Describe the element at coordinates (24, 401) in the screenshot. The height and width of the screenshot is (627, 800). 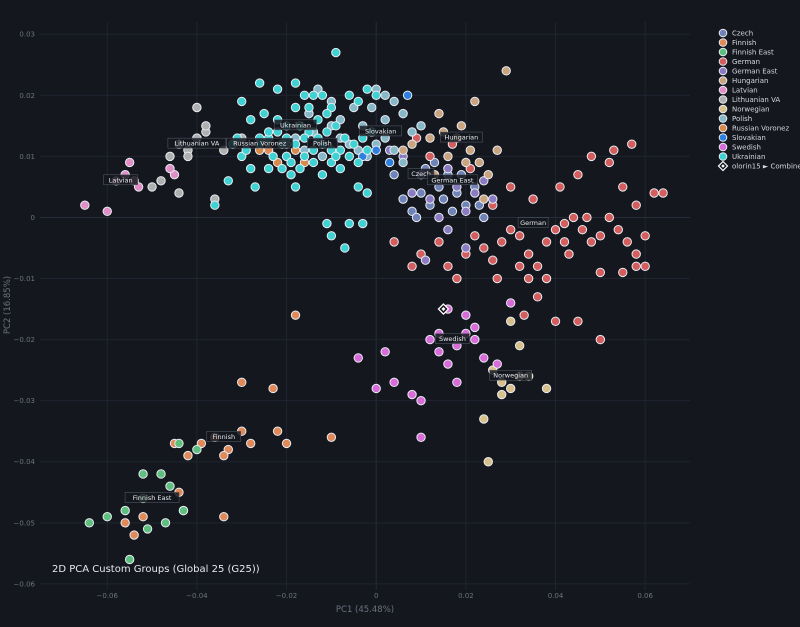
I see `y-tick-label: −0.03` at that location.